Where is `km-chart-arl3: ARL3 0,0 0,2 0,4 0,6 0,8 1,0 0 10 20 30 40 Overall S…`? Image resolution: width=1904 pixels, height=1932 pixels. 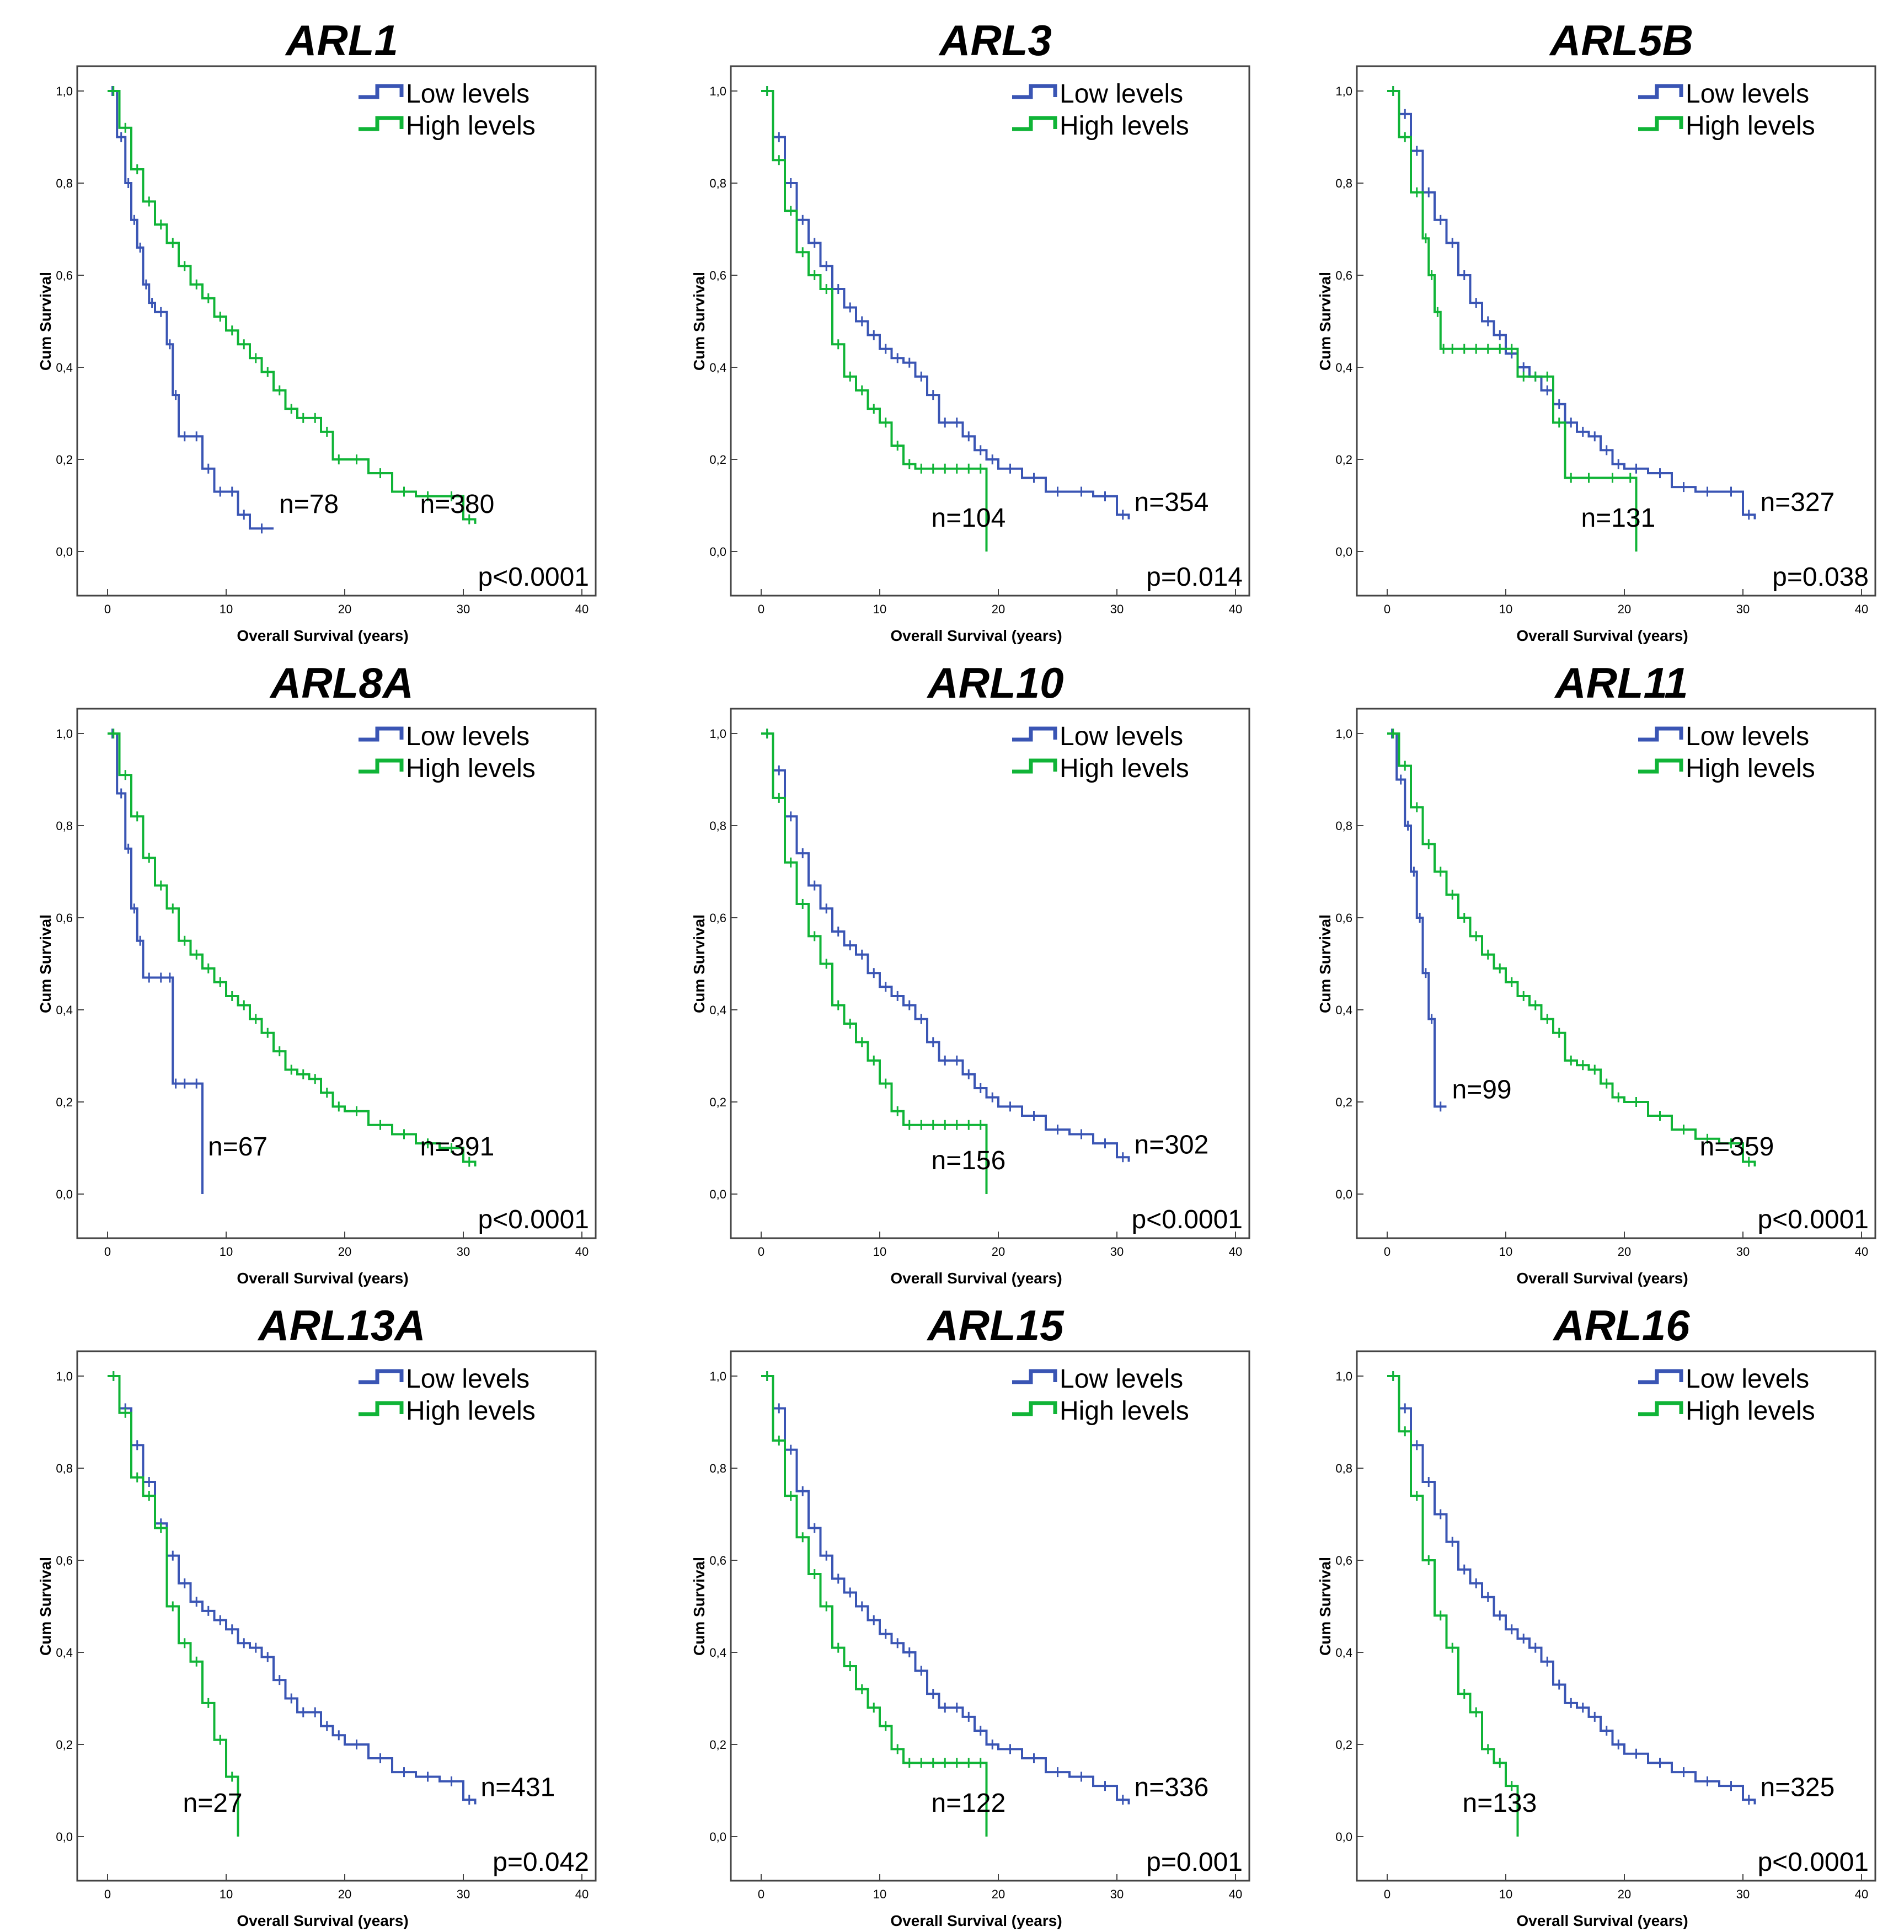 km-chart-arl3: ARL3 0,0 0,2 0,4 0,6 0,8 1,0 0 10 20 30 40 Overall S… is located at coordinates (970, 330).